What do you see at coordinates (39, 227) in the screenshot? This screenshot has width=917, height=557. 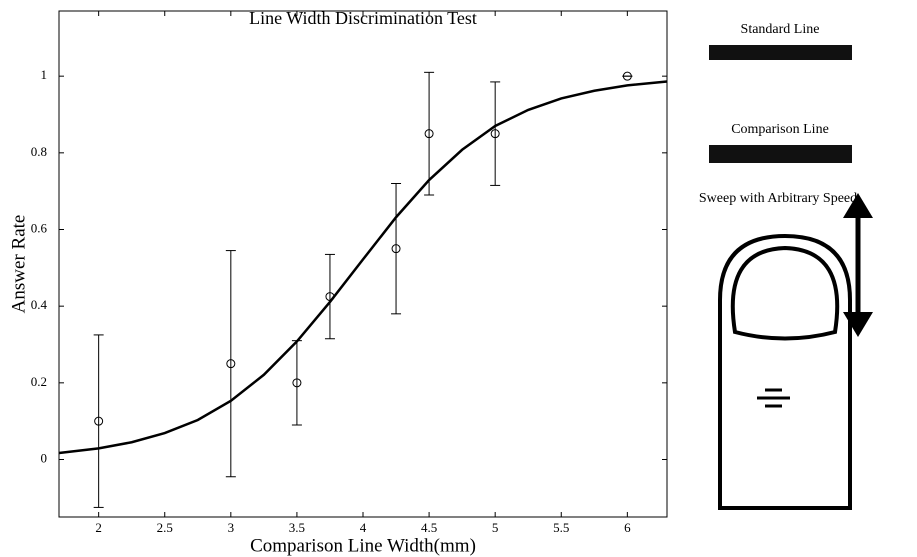 I see `y-tick-label: 0.6` at bounding box center [39, 227].